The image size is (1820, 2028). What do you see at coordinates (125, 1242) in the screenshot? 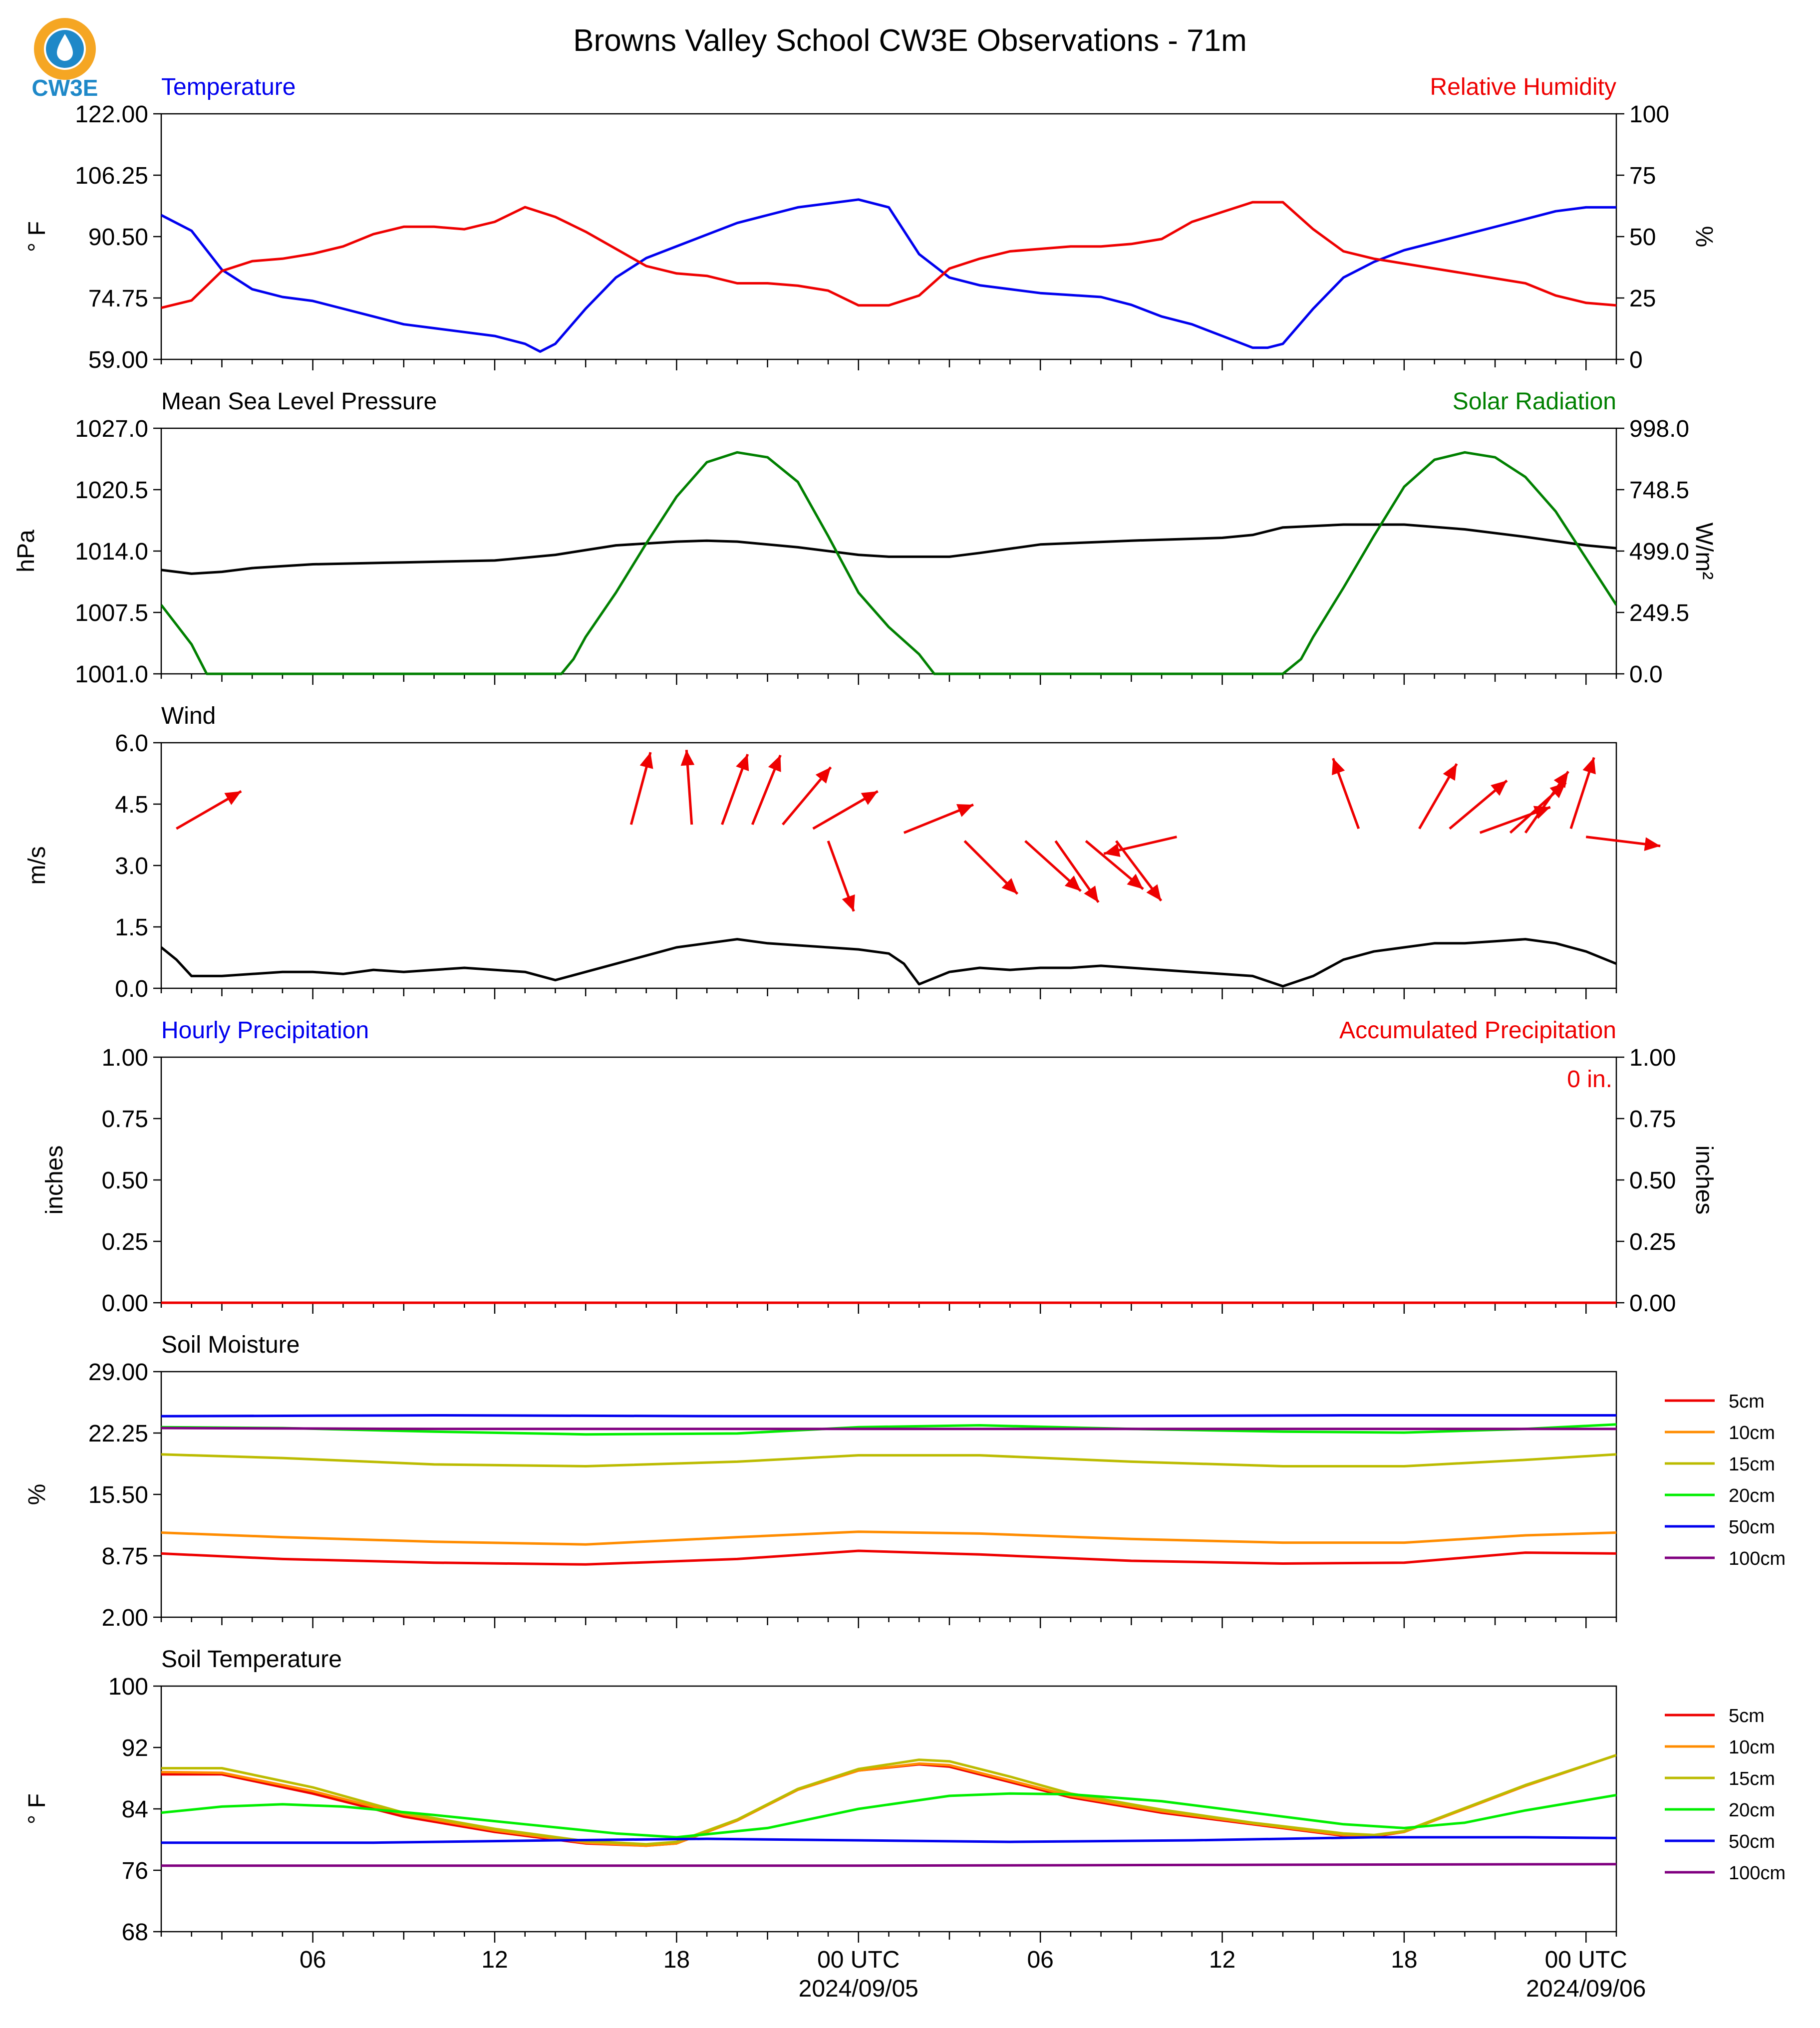
I see `y-tick-label: 0.25` at bounding box center [125, 1242].